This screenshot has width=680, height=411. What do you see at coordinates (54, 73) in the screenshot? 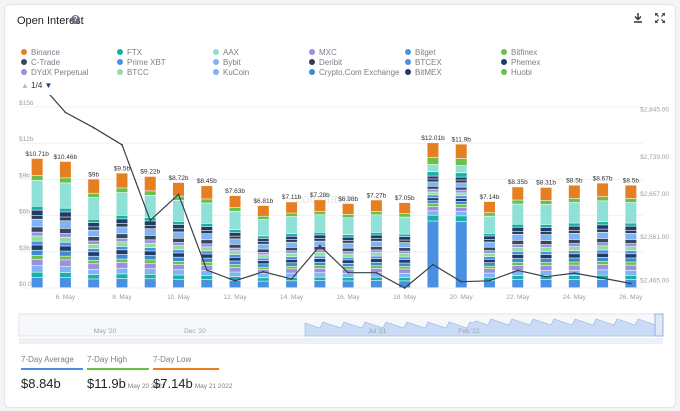
I see `legend-item: DYdX Perpetual` at bounding box center [54, 73].